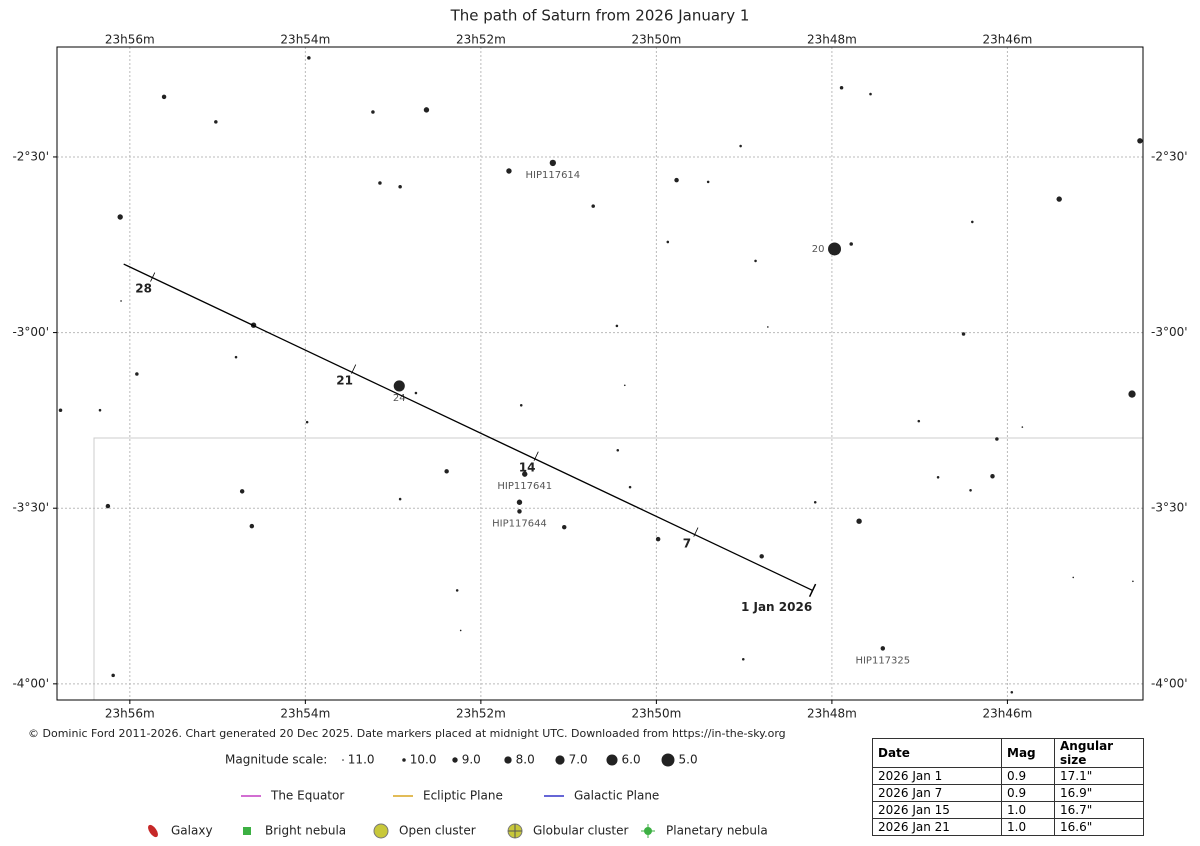  What do you see at coordinates (247, 831) in the screenshot?
I see `nebula-icon` at bounding box center [247, 831].